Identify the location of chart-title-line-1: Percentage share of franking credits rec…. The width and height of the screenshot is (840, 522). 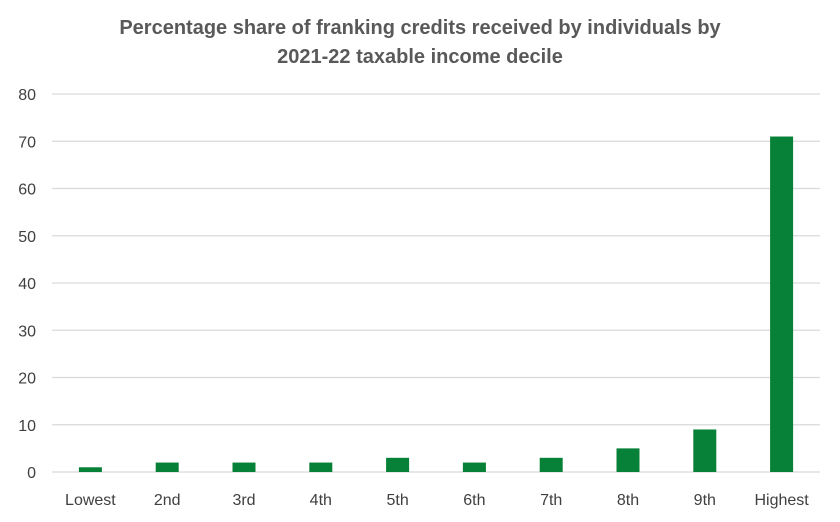
(420, 28).